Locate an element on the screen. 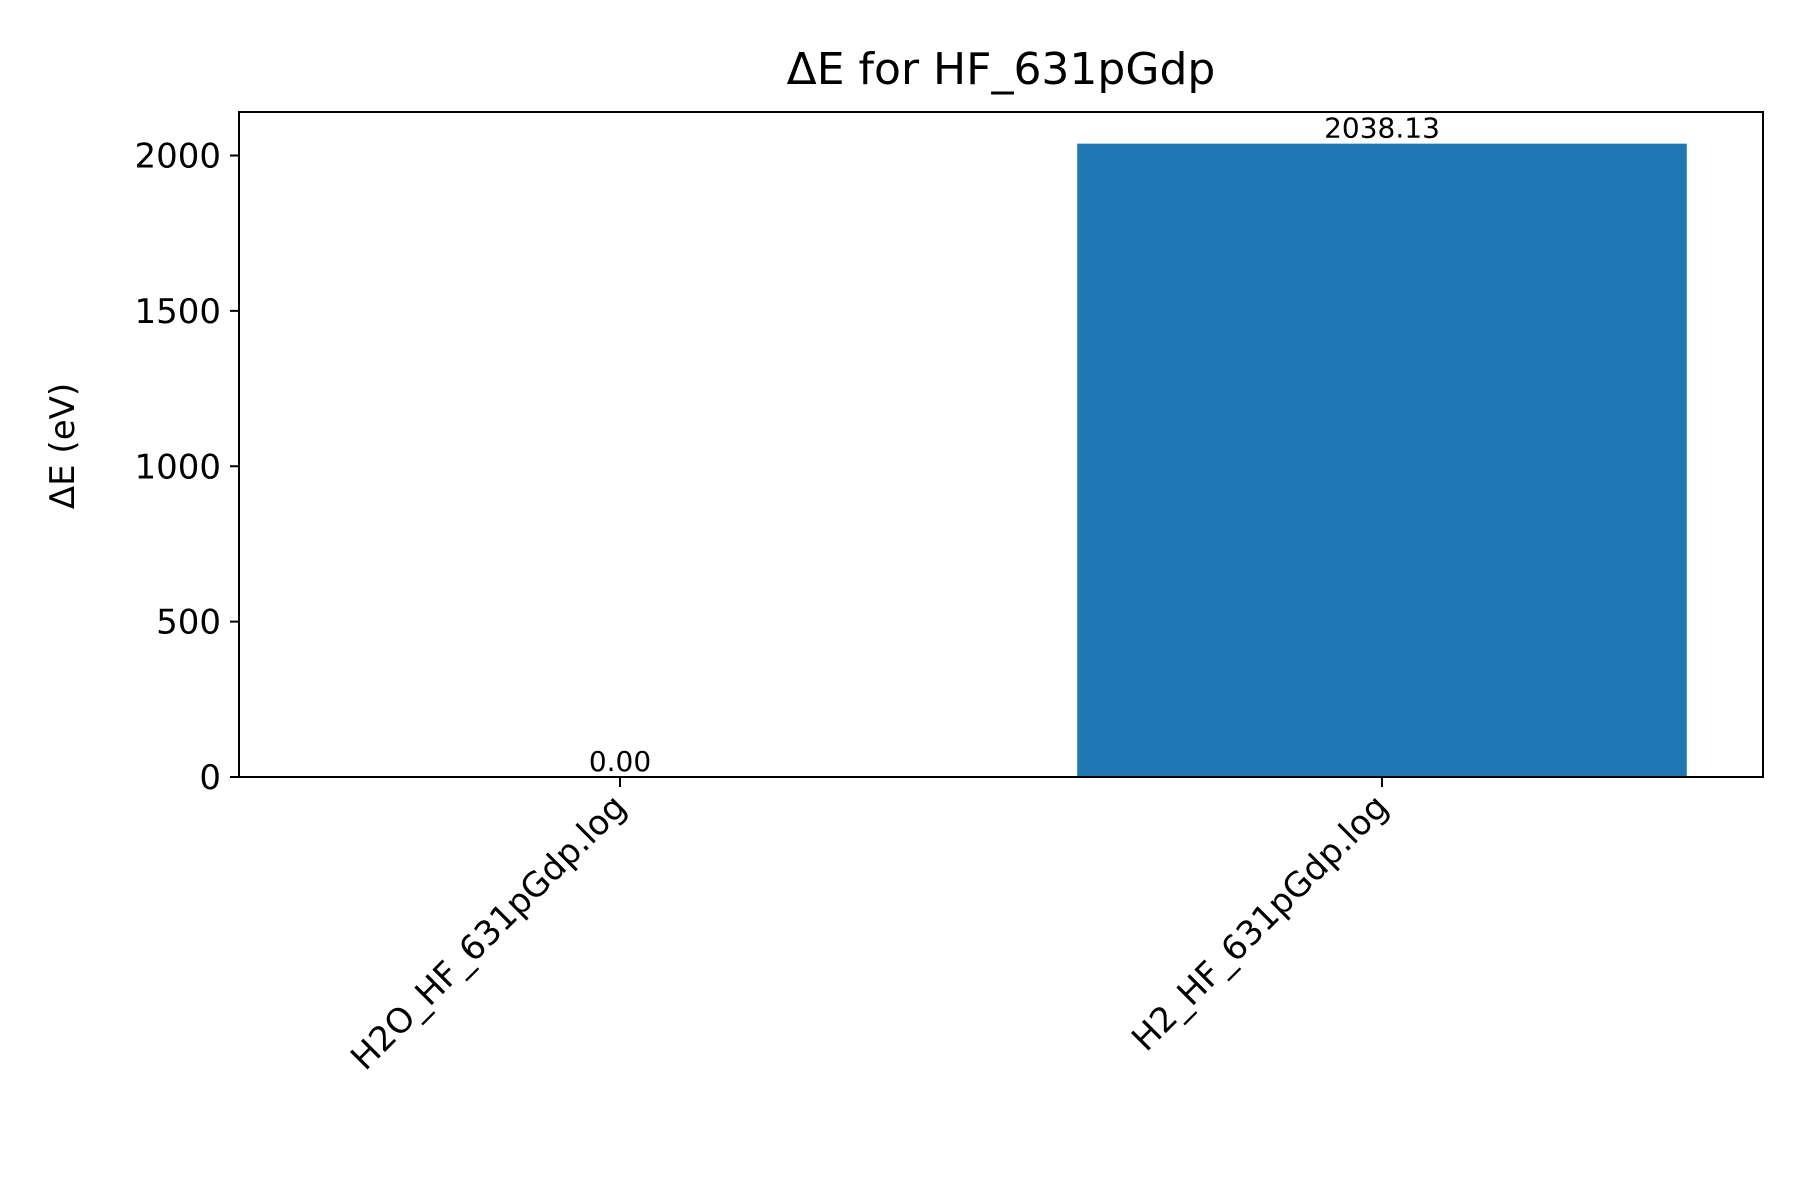 Image resolution: width=1800 pixels, height=1200 pixels. y-tick-label-0: 0 is located at coordinates (210, 778).